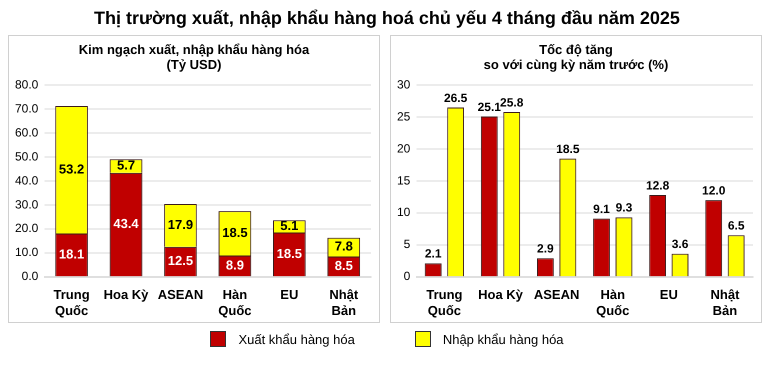 The height and width of the screenshot is (377, 774). Describe the element at coordinates (576, 49) in the screenshot. I see `chart-title: Tốc độ tăng` at that location.